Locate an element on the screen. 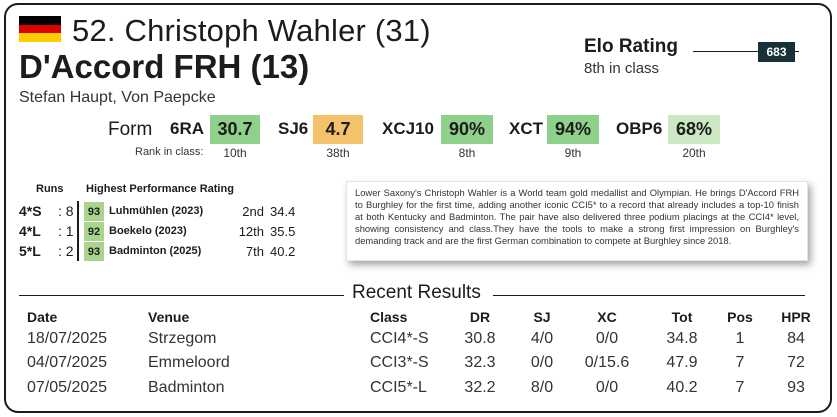 This screenshot has height=417, width=837. stat-position: 2nd is located at coordinates (253, 211).